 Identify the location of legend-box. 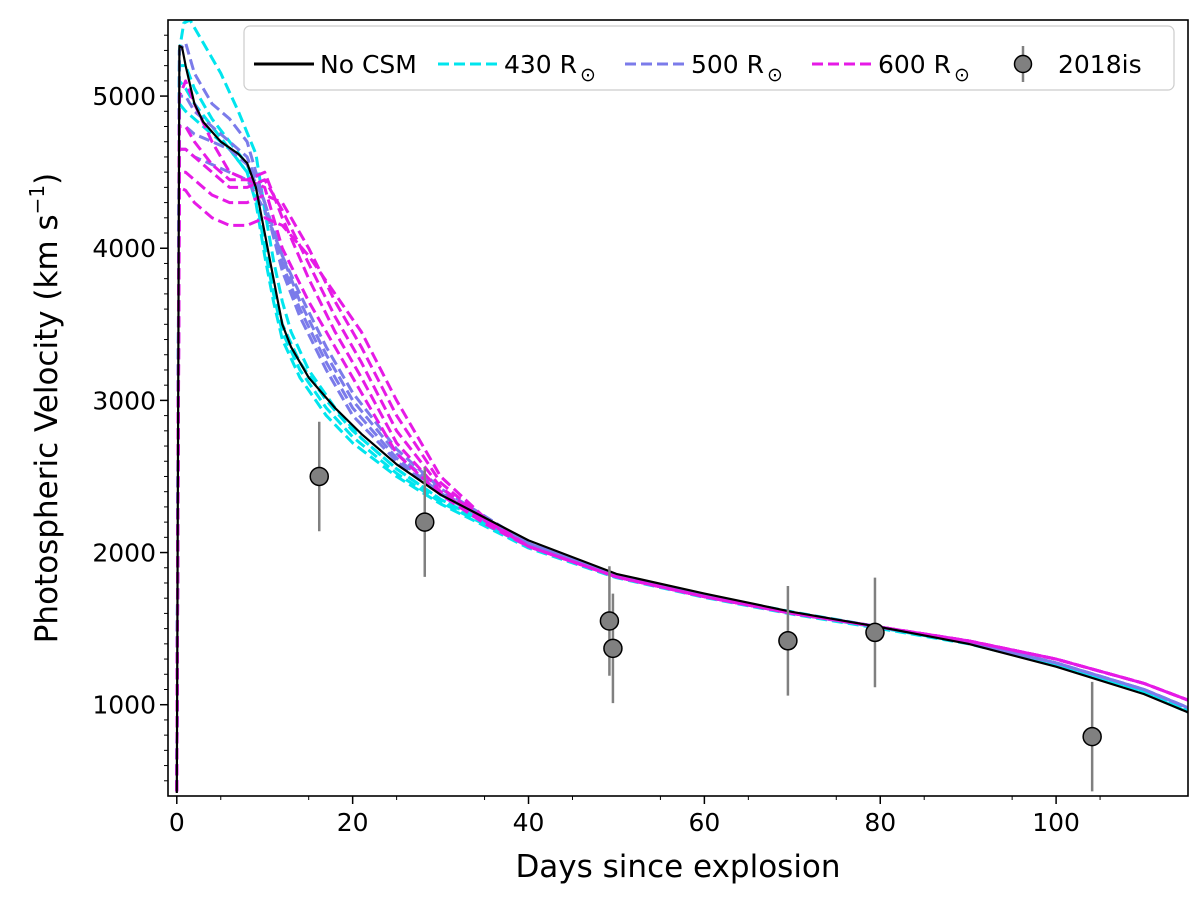
(709, 58).